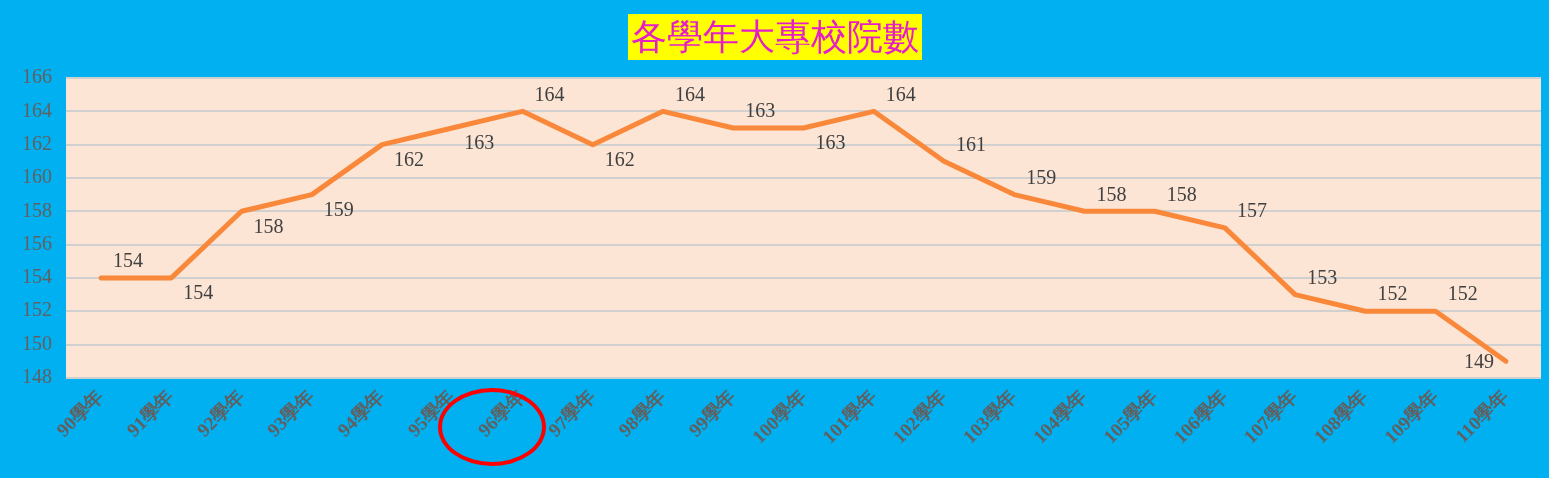 The image size is (1549, 478). I want to click on chart-title: 各學年大專校院數, so click(774, 37).